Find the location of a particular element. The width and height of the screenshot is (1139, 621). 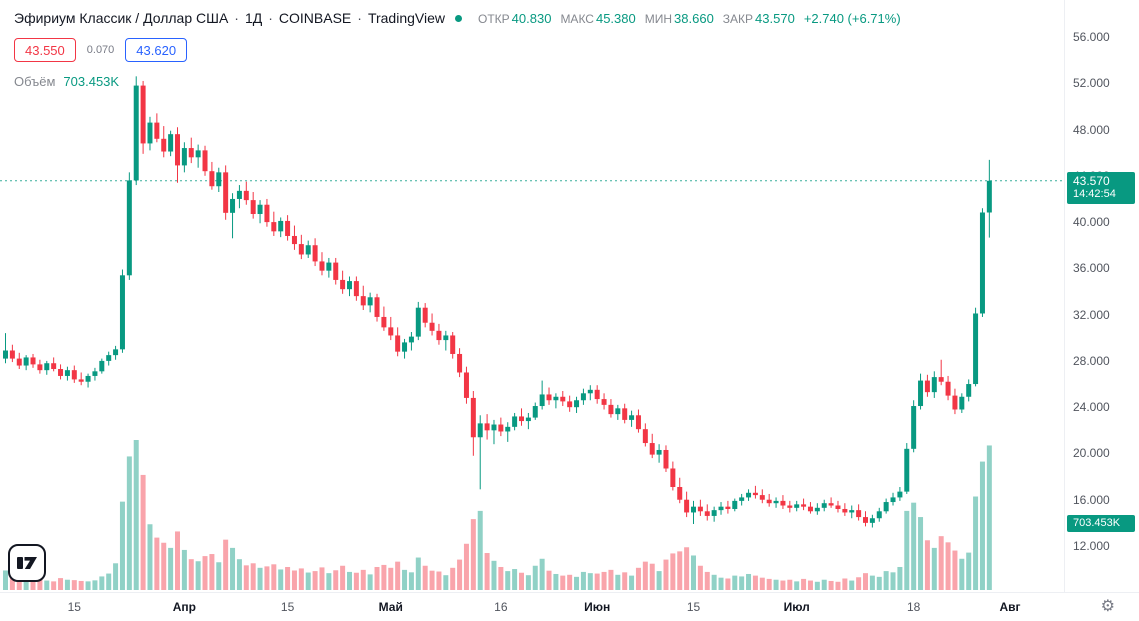

price-tick-label: 36.000 is located at coordinates (1091, 268).